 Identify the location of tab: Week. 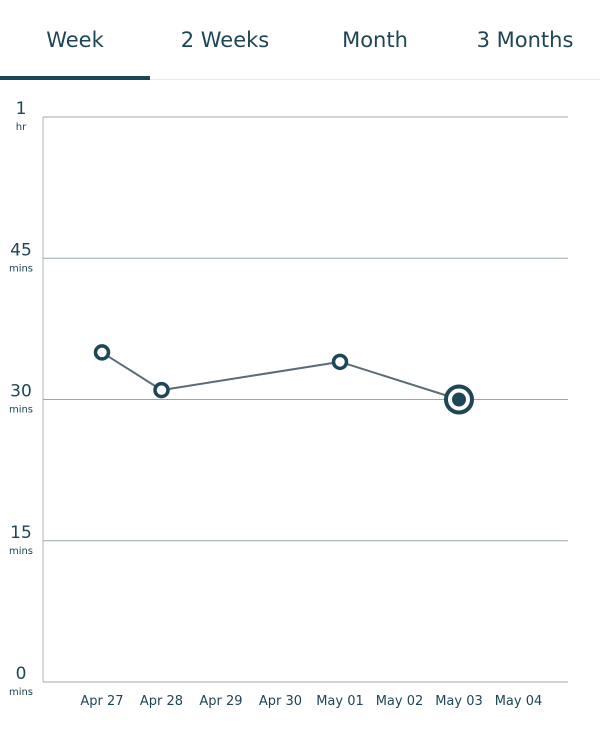
(75, 40).